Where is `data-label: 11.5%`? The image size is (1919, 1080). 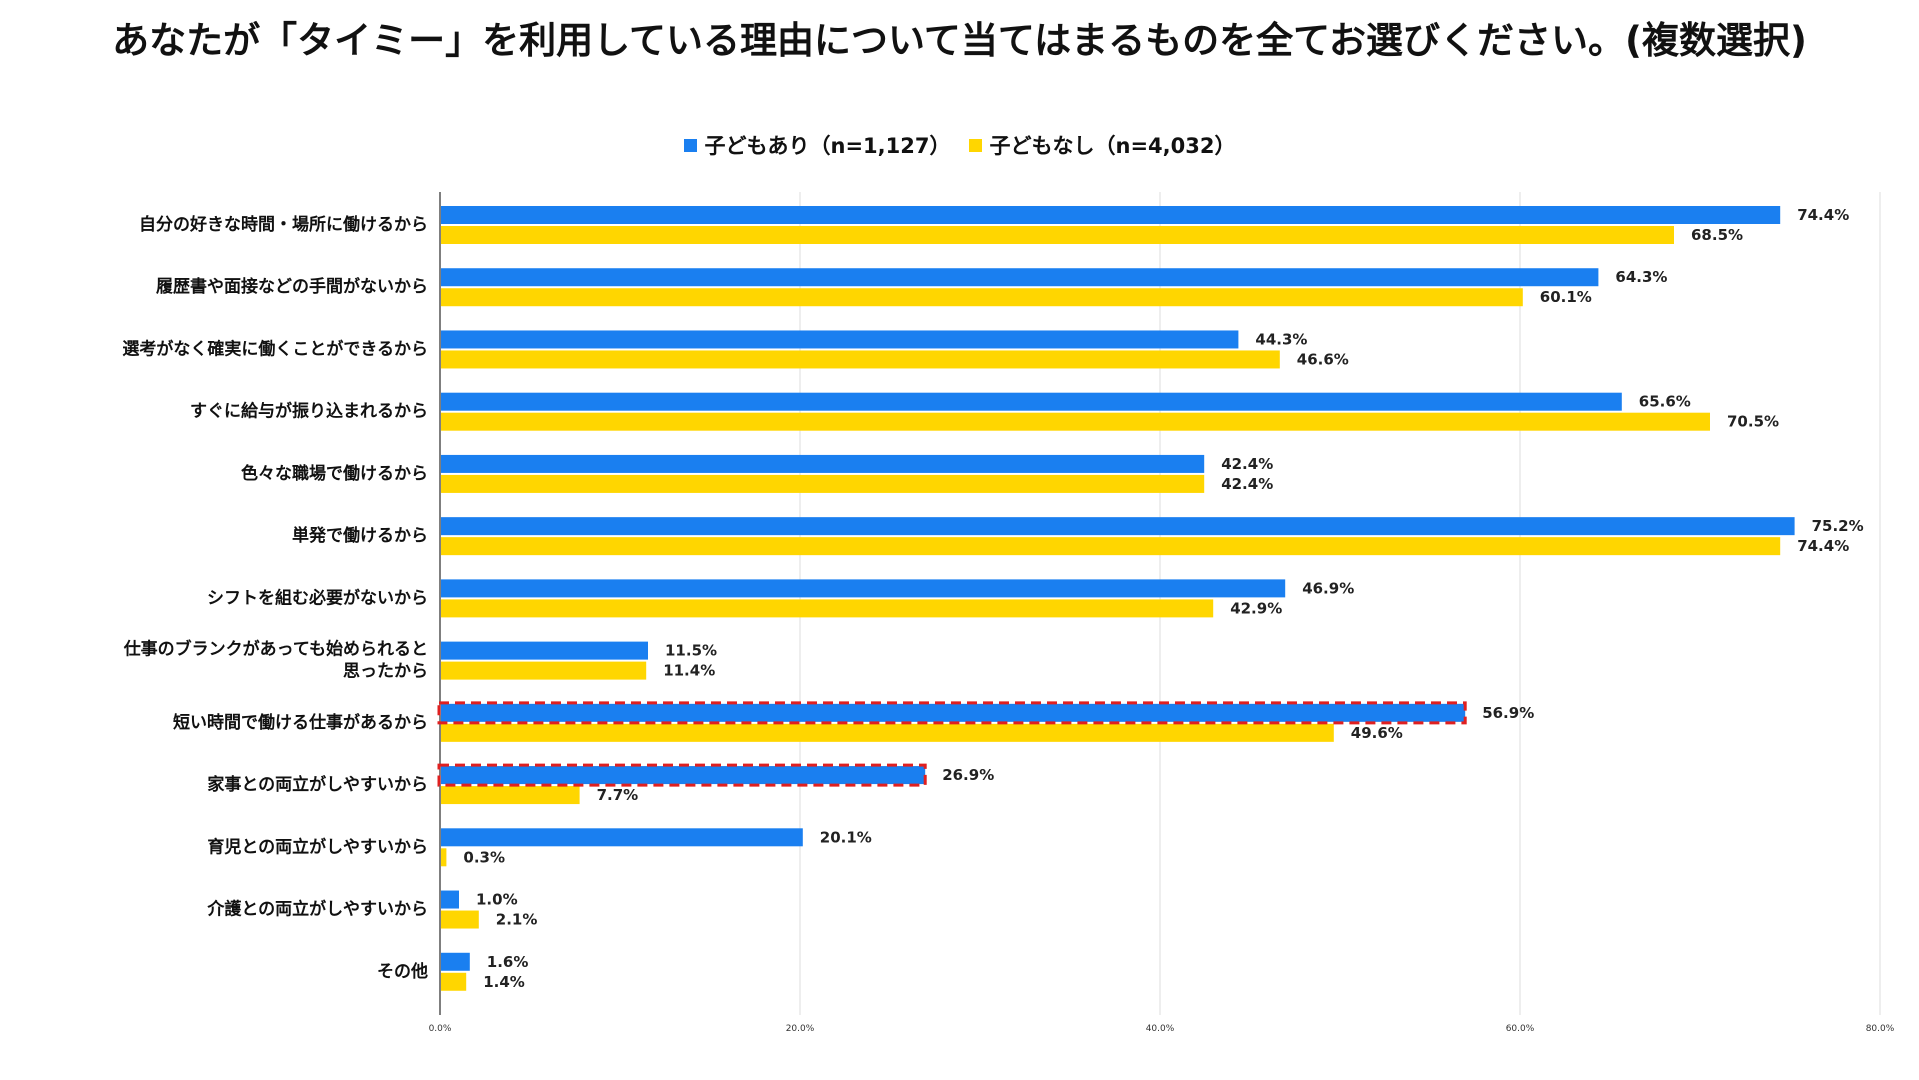
data-label: 11.5% is located at coordinates (691, 651).